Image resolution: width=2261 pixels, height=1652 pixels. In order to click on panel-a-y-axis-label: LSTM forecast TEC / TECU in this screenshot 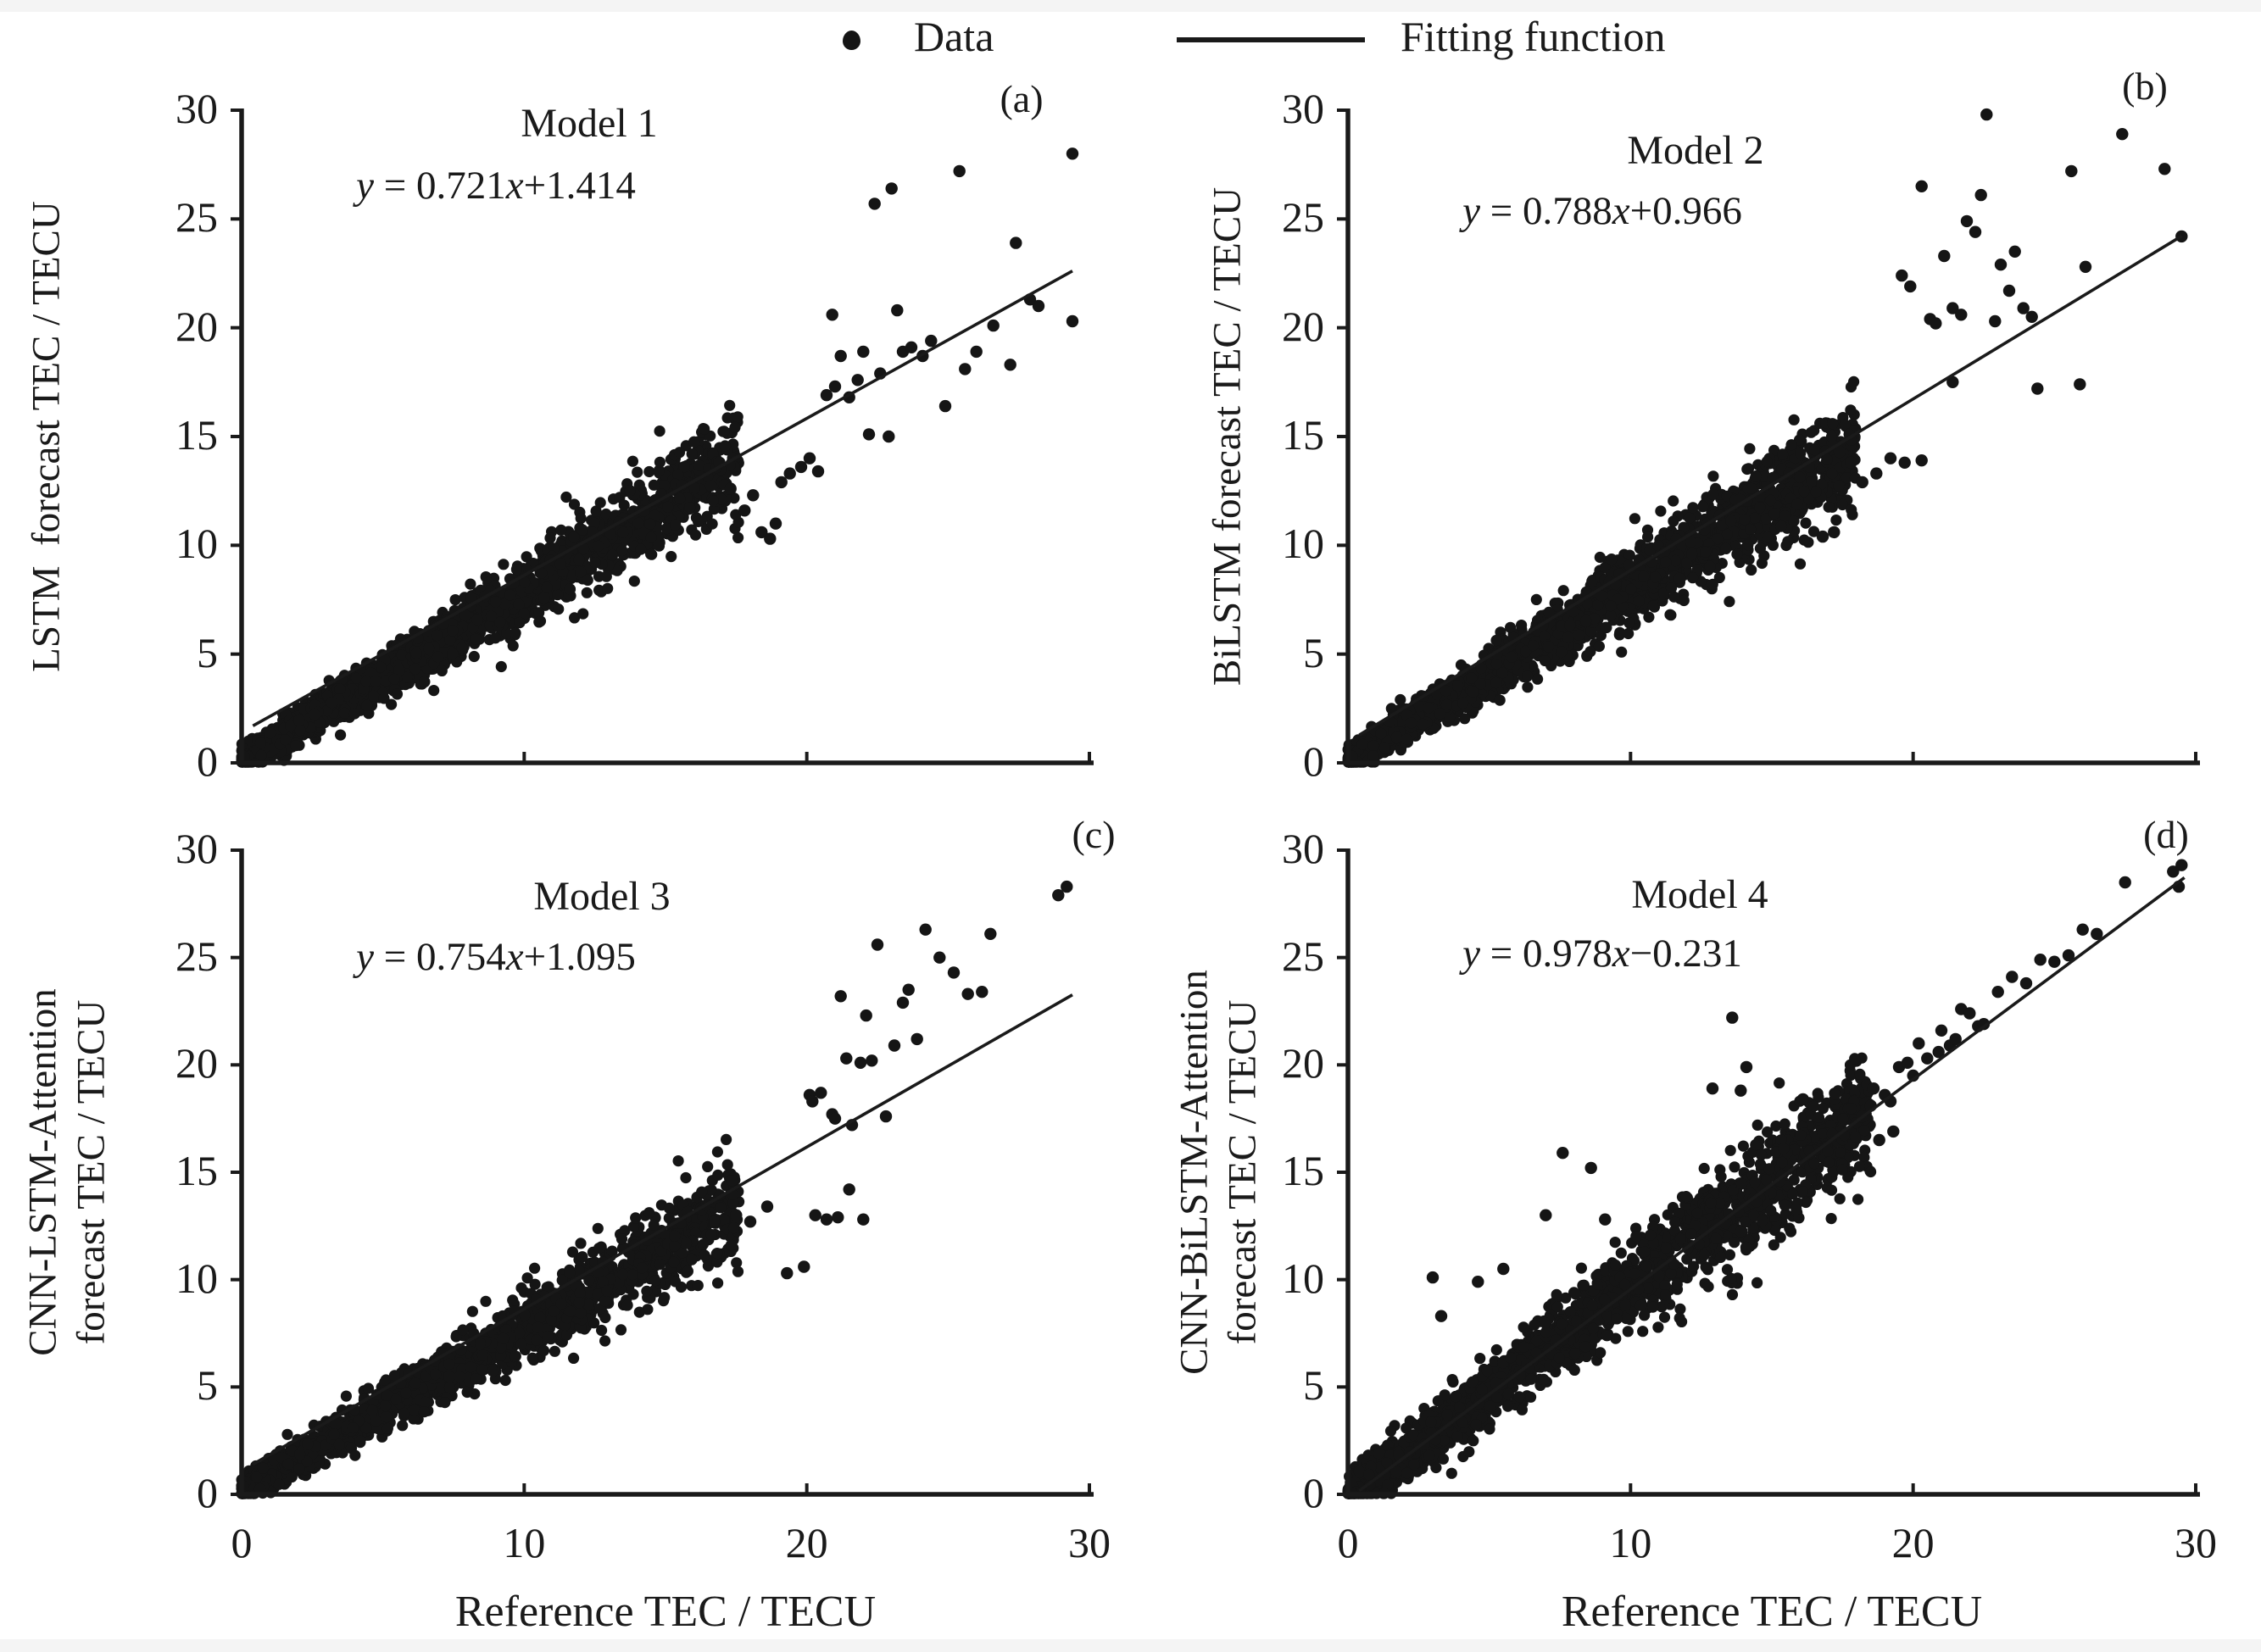, I will do `click(46, 436)`.